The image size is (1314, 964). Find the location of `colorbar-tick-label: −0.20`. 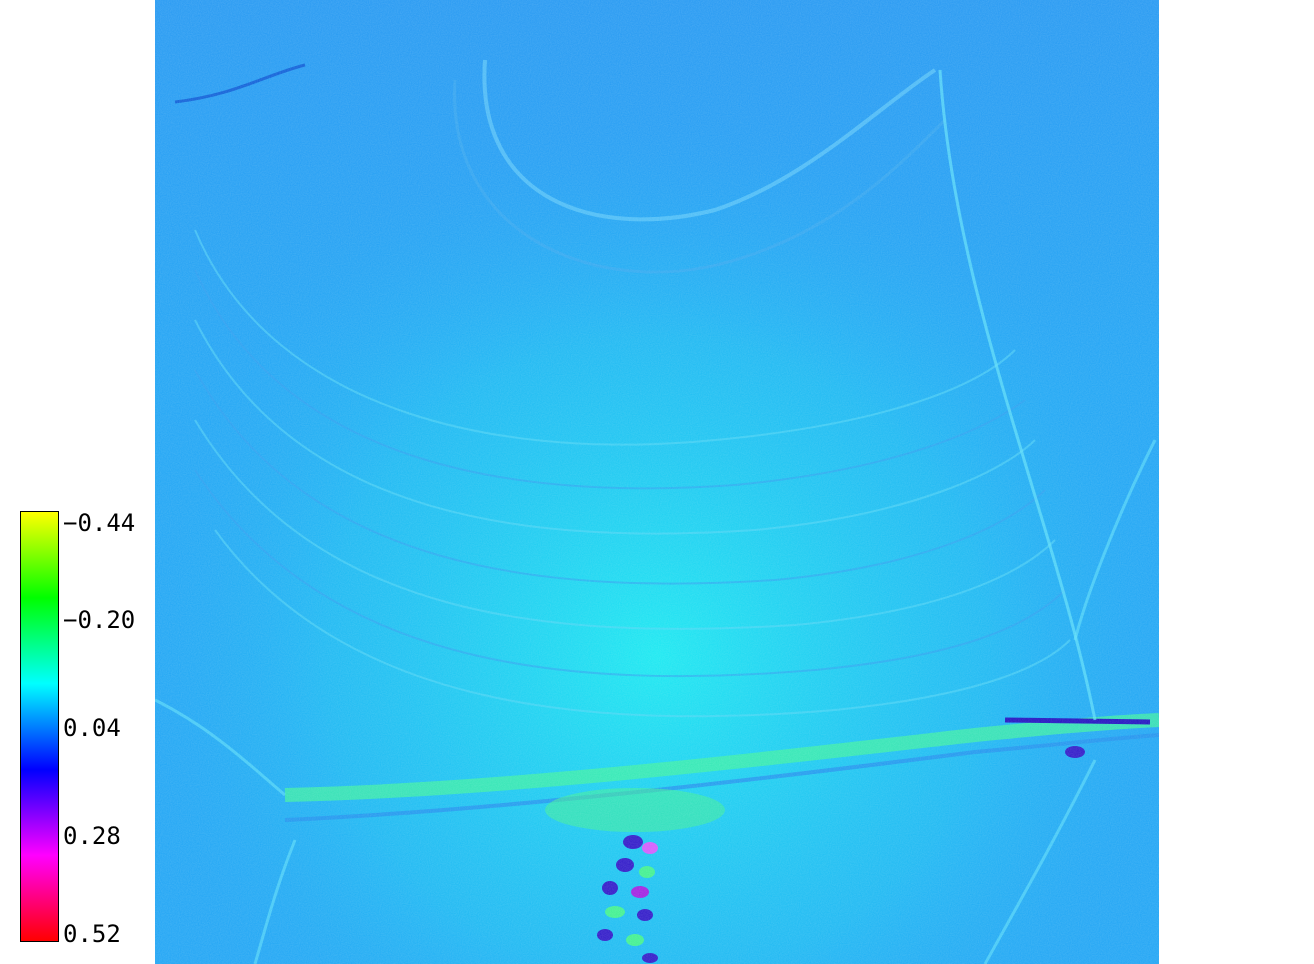

colorbar-tick-label: −0.20 is located at coordinates (99, 620).